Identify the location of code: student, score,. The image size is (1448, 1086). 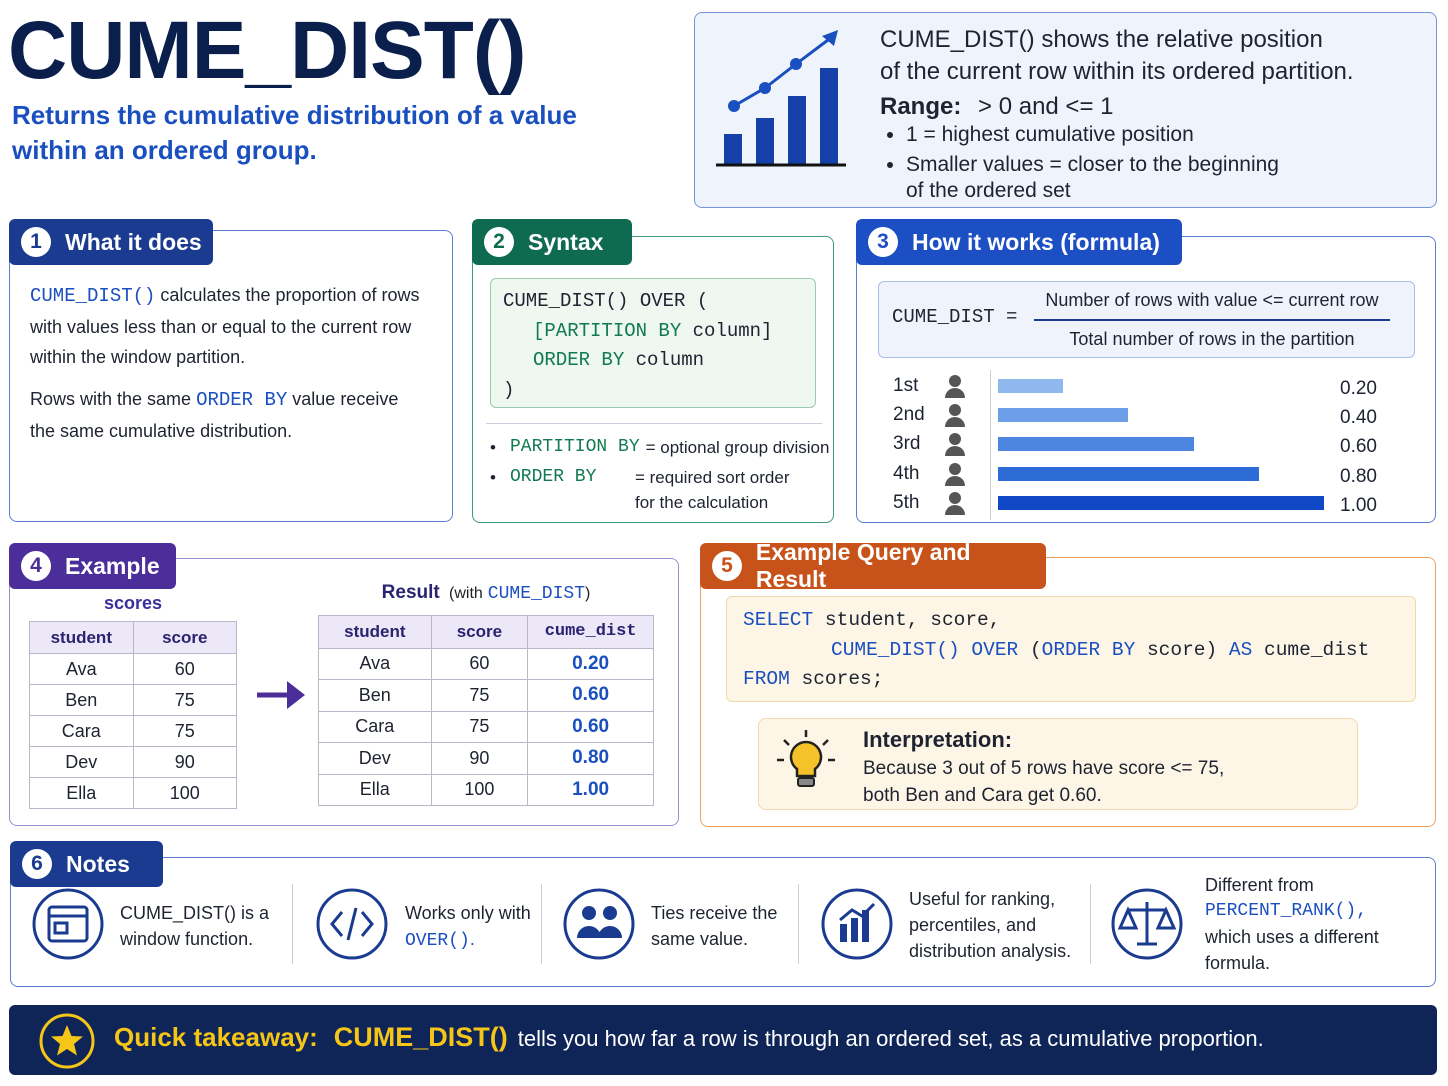
(907, 620).